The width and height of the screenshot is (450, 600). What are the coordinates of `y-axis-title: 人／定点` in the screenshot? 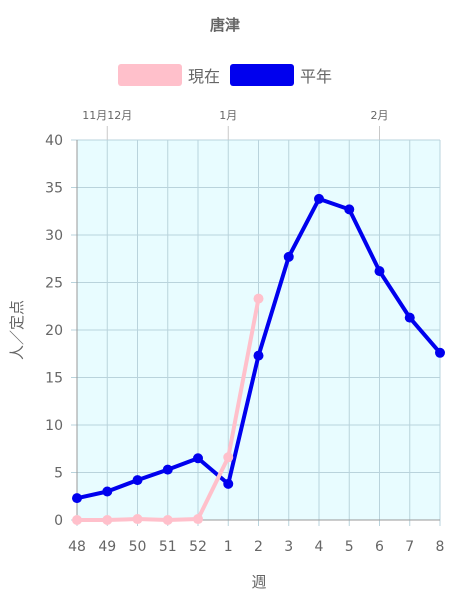 It's located at (17, 330).